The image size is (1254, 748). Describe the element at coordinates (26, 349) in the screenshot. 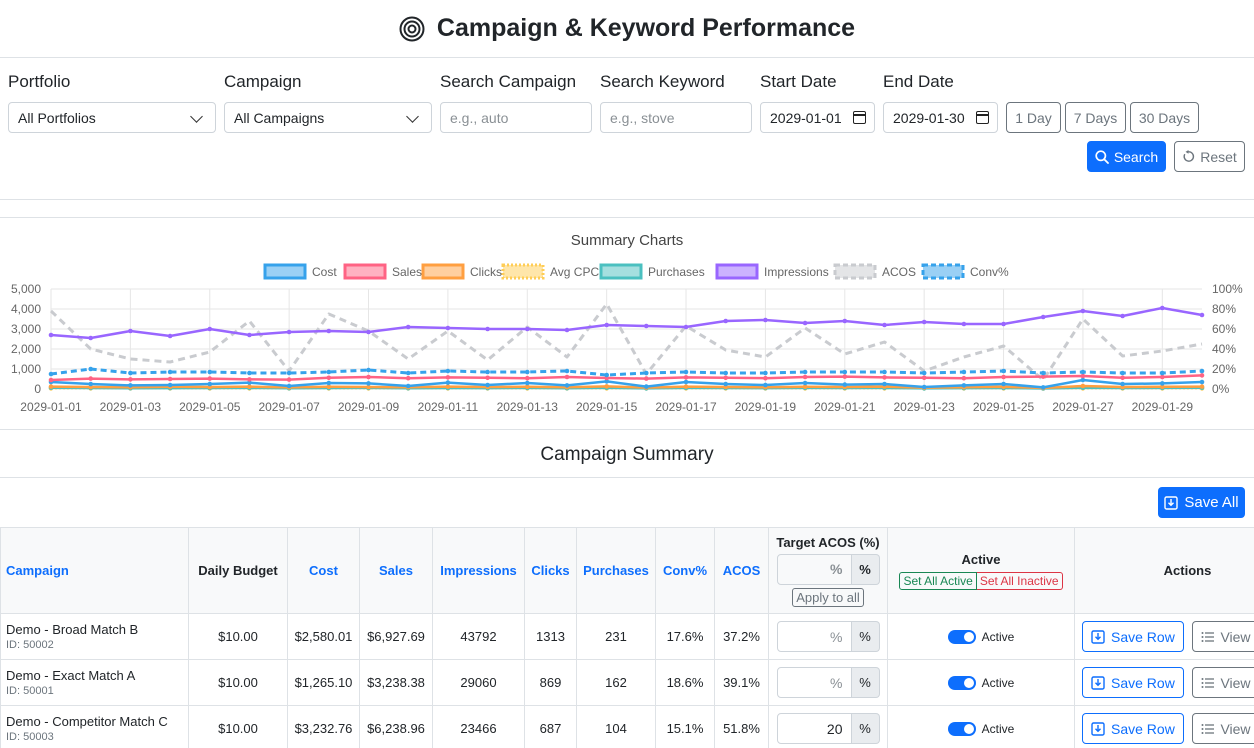

I see `y-left-tick-label: 2,000` at that location.